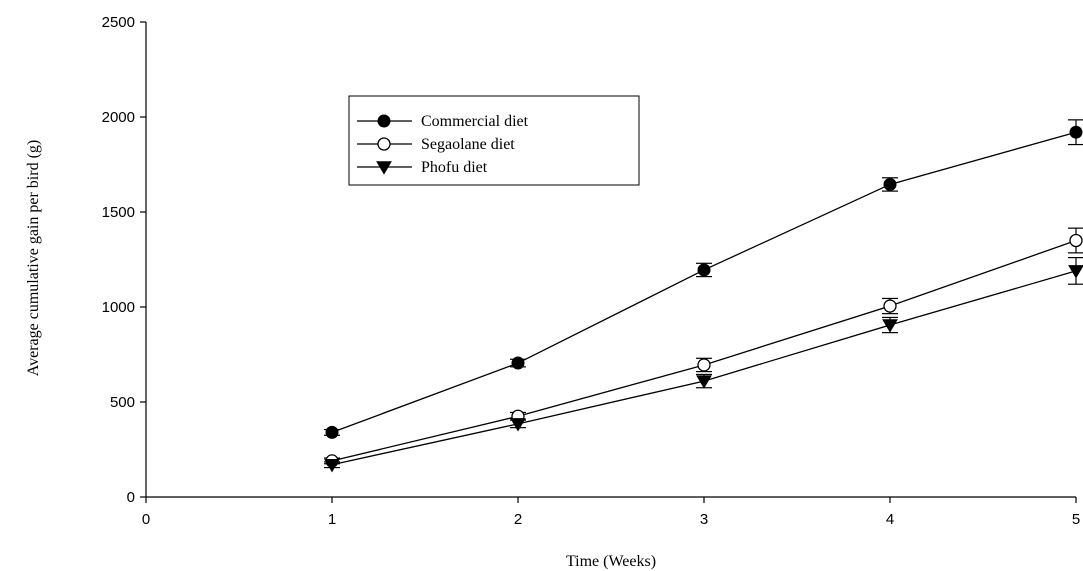 This screenshot has height=571, width=1083. I want to click on x-axis-title: Time (Weeks), so click(611, 561).